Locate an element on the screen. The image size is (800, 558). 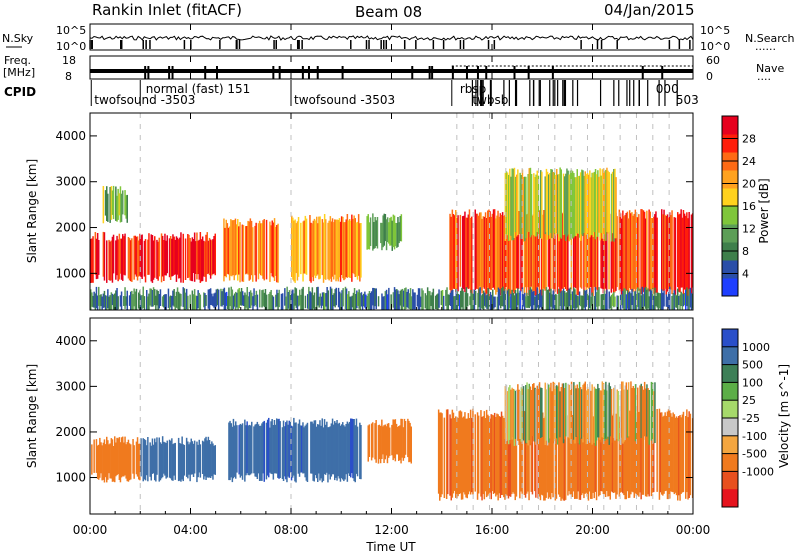
power-colorbar-band is located at coordinates (730, 125).